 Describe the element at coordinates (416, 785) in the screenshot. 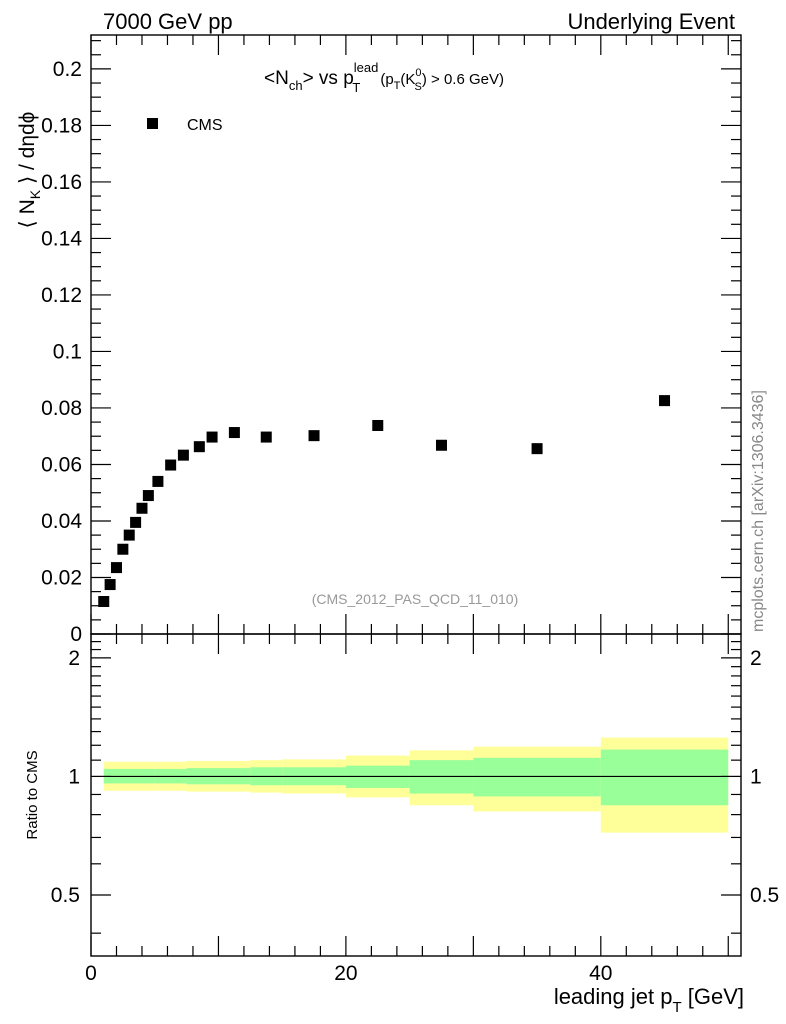

I see `uncertainty-bands` at that location.